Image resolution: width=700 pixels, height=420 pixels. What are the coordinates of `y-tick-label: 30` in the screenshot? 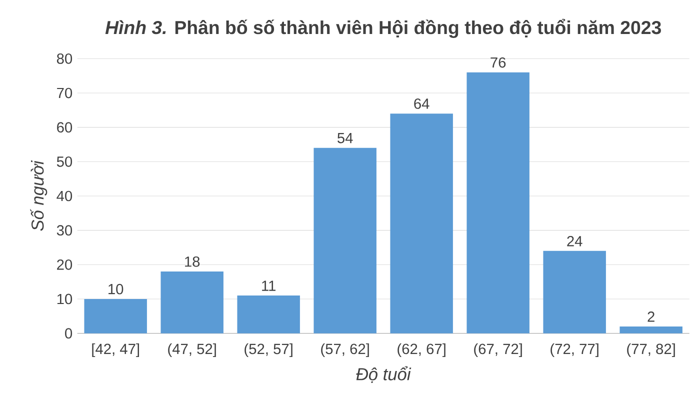 It's located at (64, 230).